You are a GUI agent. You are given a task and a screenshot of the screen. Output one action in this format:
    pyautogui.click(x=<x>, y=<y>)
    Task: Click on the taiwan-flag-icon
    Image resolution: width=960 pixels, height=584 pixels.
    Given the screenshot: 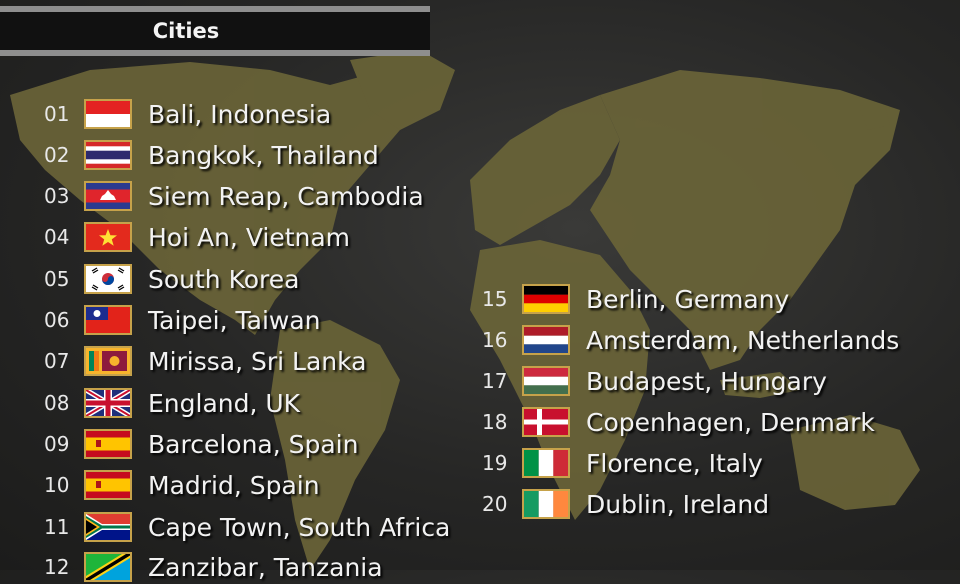 What is the action you would take?
    pyautogui.click(x=108, y=320)
    